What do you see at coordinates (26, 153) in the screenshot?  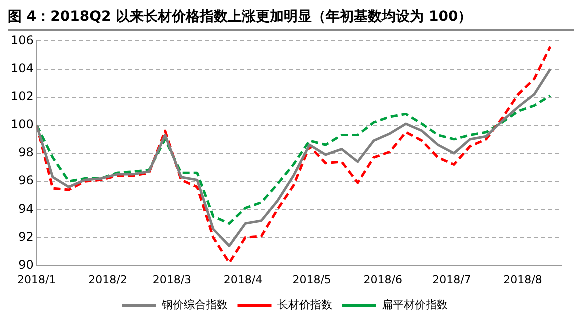 I see `y-tick-label: 98` at bounding box center [26, 153].